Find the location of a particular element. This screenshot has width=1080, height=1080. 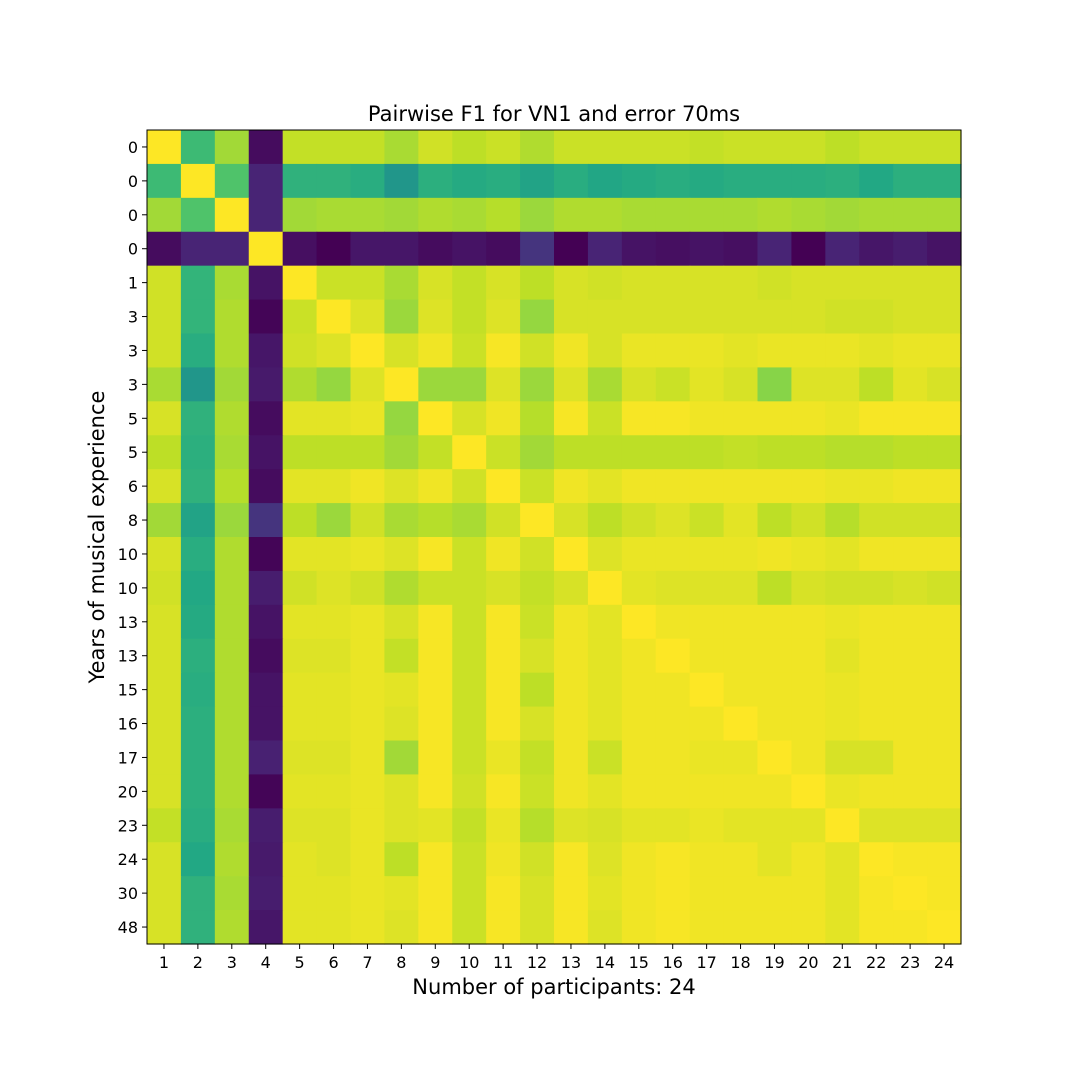

y-tick-label: 6 is located at coordinates (133, 486).